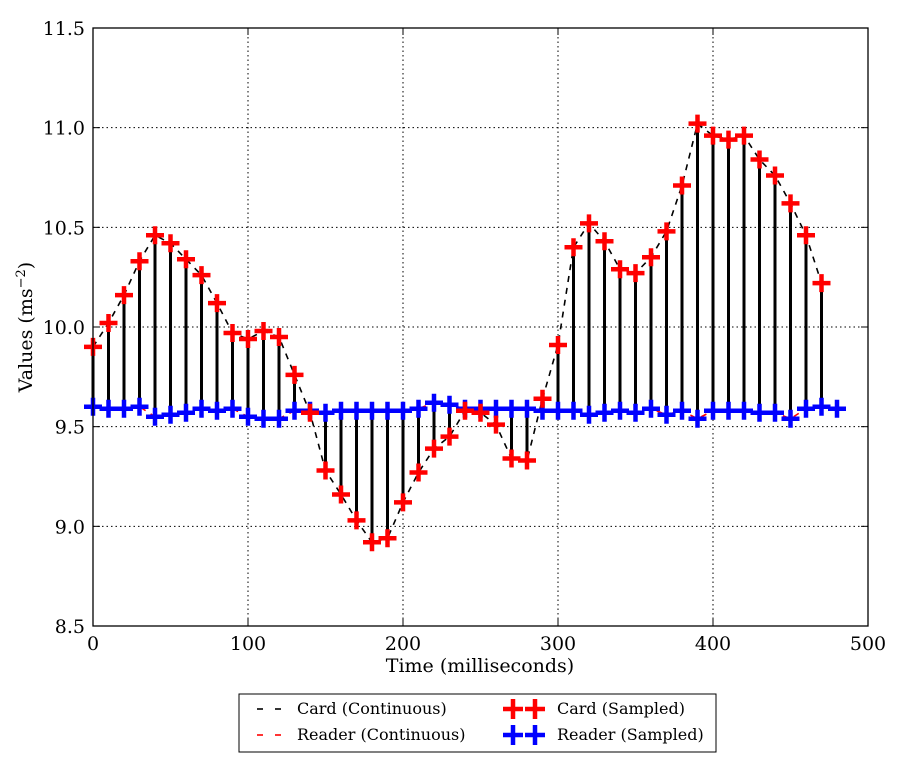 This screenshot has width=900, height=767. I want to click on y-tick-label: 10.5, so click(64, 228).